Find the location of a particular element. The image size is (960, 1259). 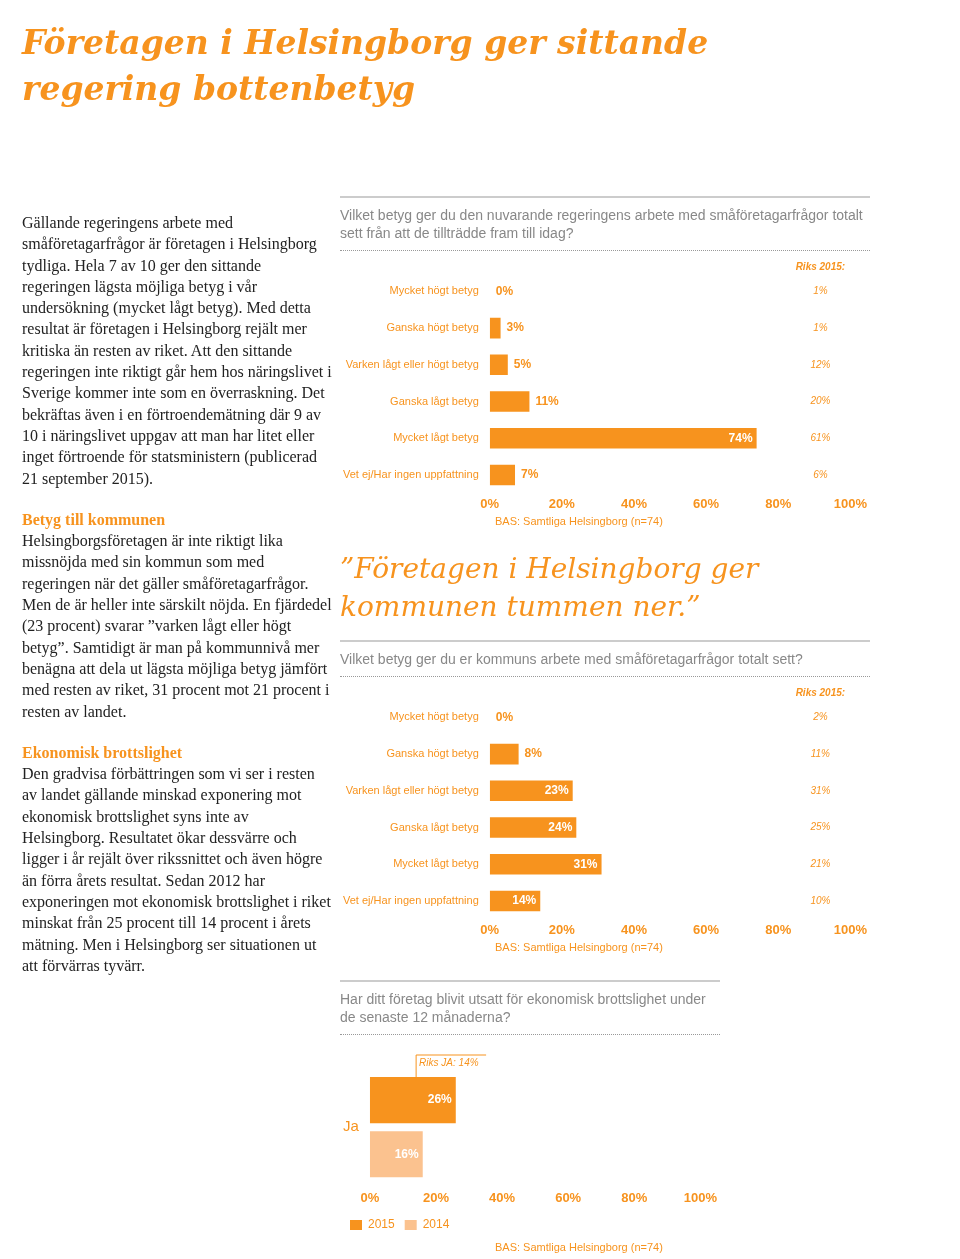

annotation: 11% is located at coordinates (820, 753).